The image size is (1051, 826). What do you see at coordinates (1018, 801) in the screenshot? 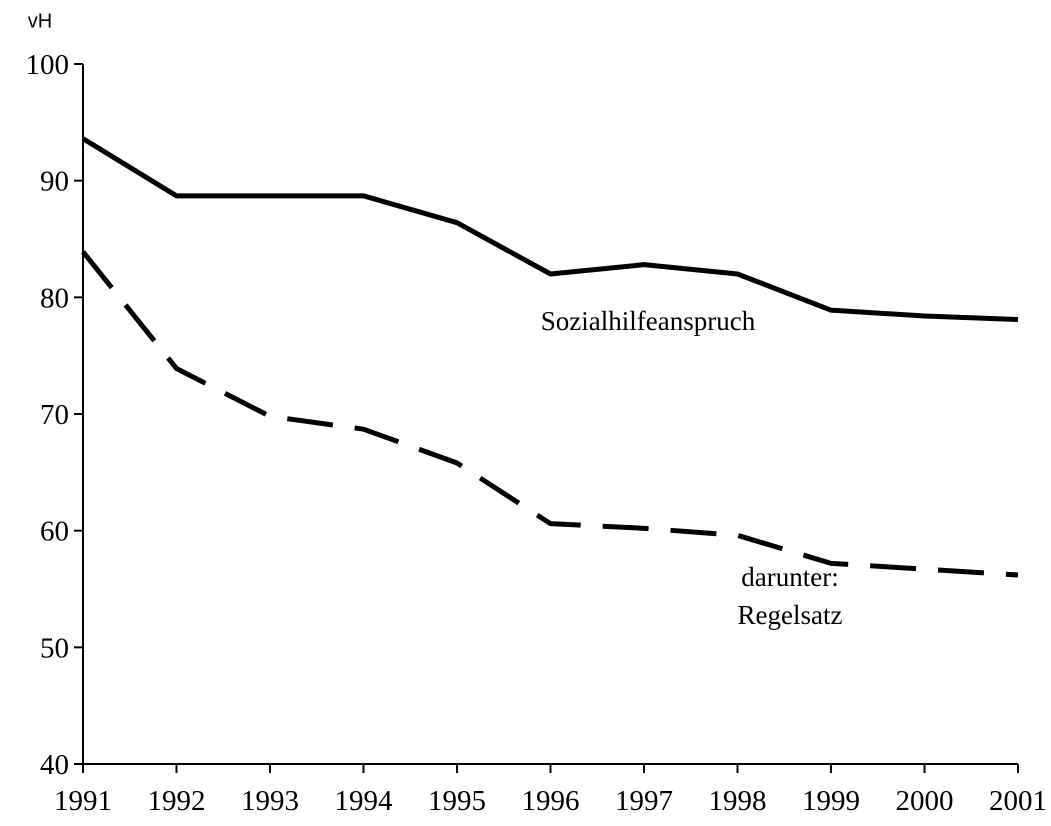
I see `x-tick-label: 2001` at bounding box center [1018, 801].